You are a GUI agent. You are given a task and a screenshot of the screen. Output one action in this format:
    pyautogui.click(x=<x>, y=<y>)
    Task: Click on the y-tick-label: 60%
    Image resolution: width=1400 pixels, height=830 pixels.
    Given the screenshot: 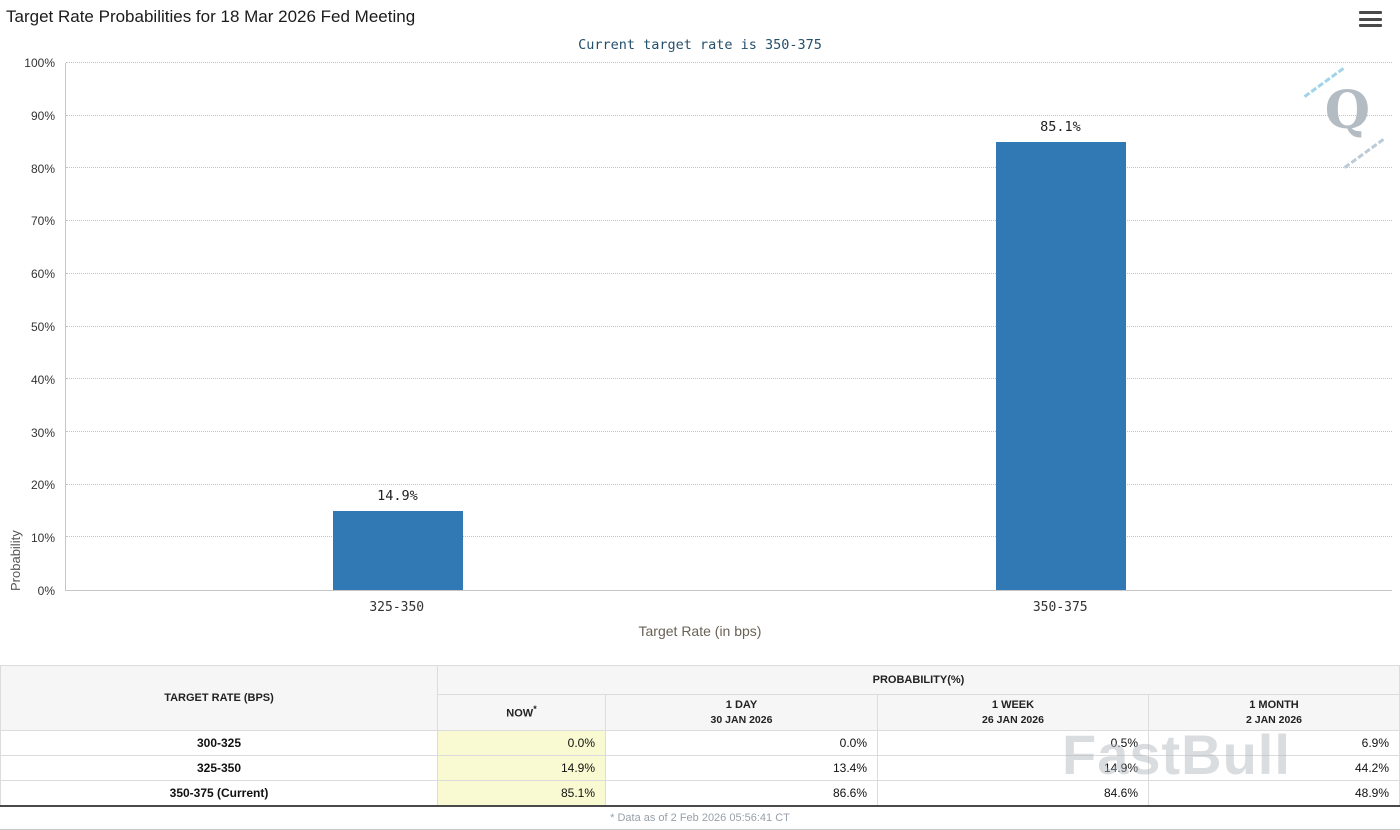 What is the action you would take?
    pyautogui.click(x=42, y=274)
    